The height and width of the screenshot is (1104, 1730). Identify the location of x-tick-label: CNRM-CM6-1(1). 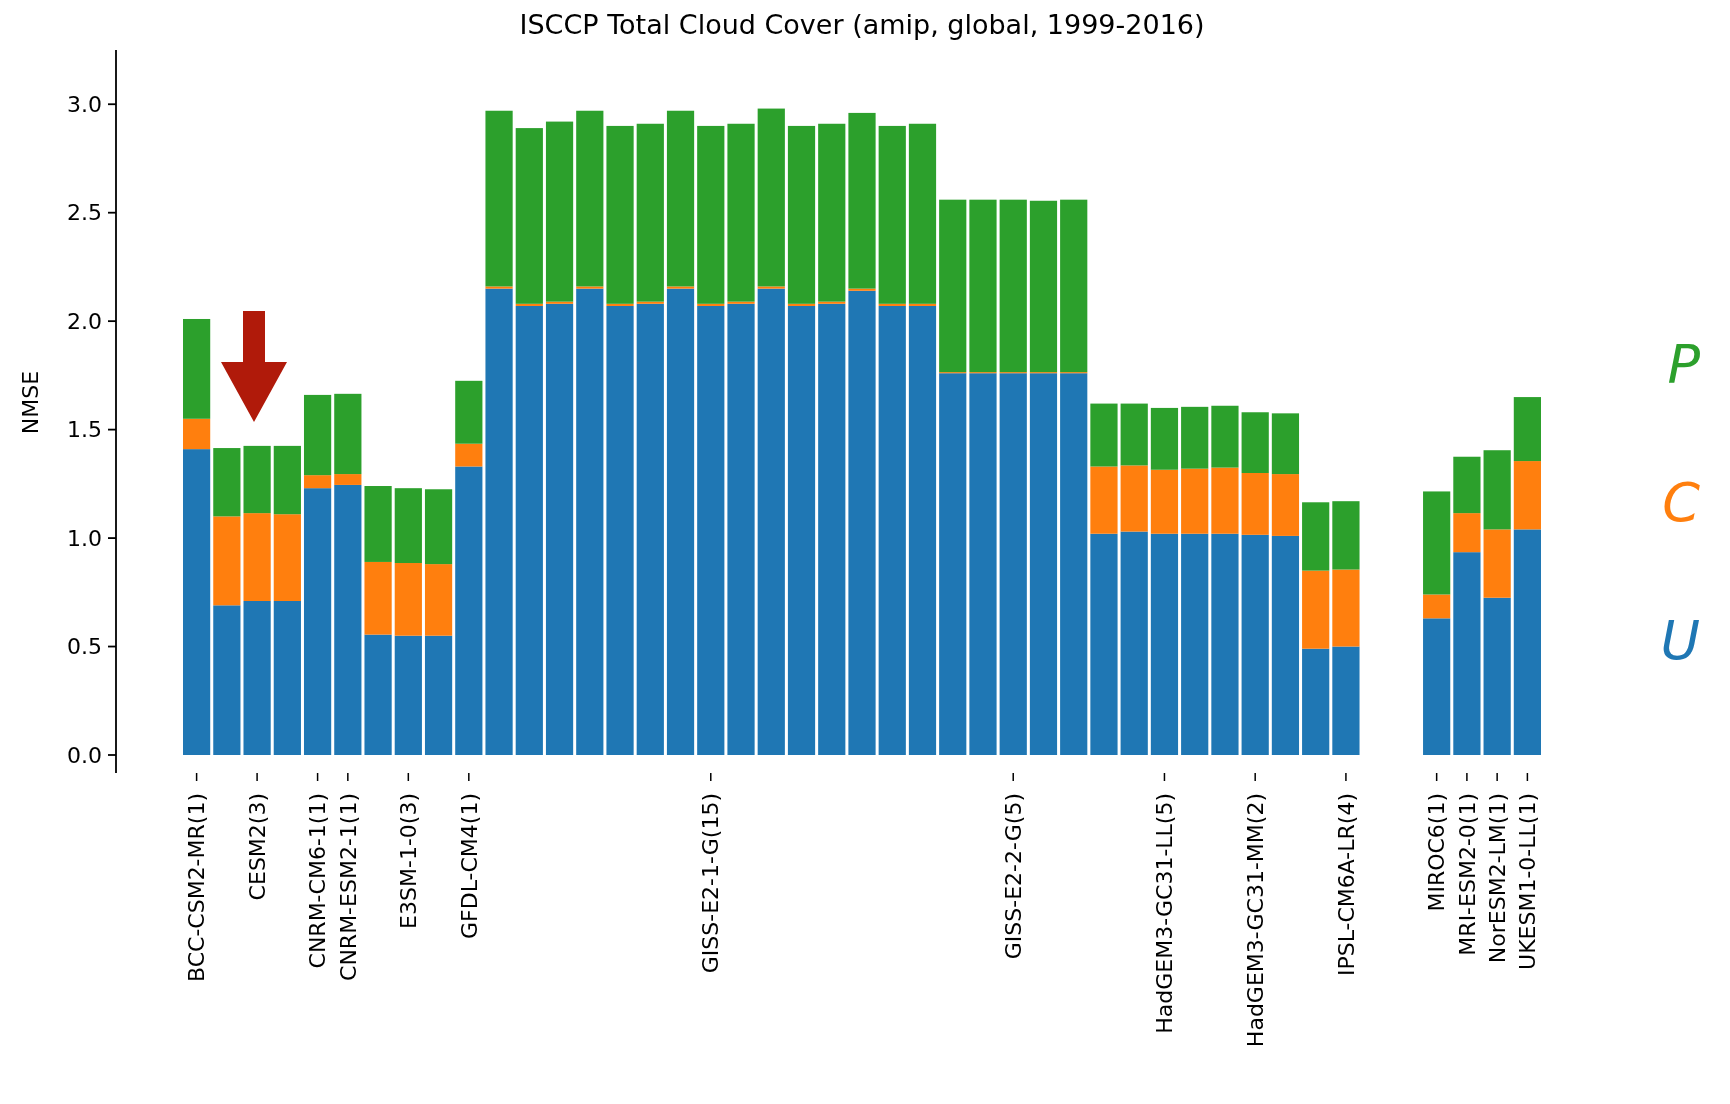
(318, 881).